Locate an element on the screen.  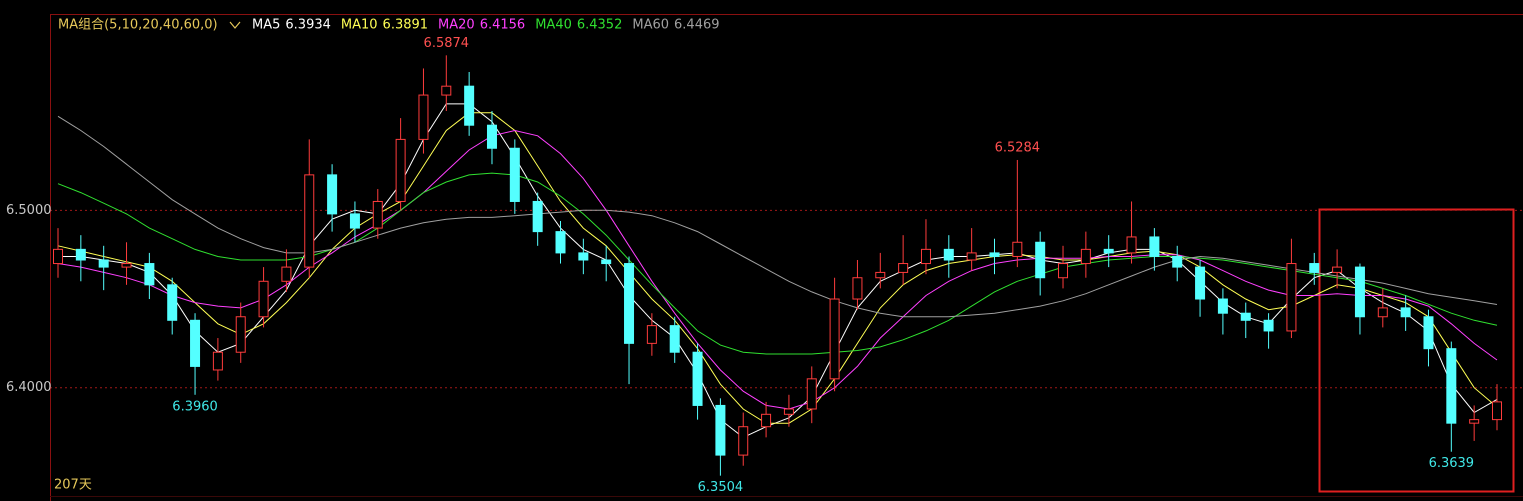
y-tick-label: 6.5000 is located at coordinates (29, 210).